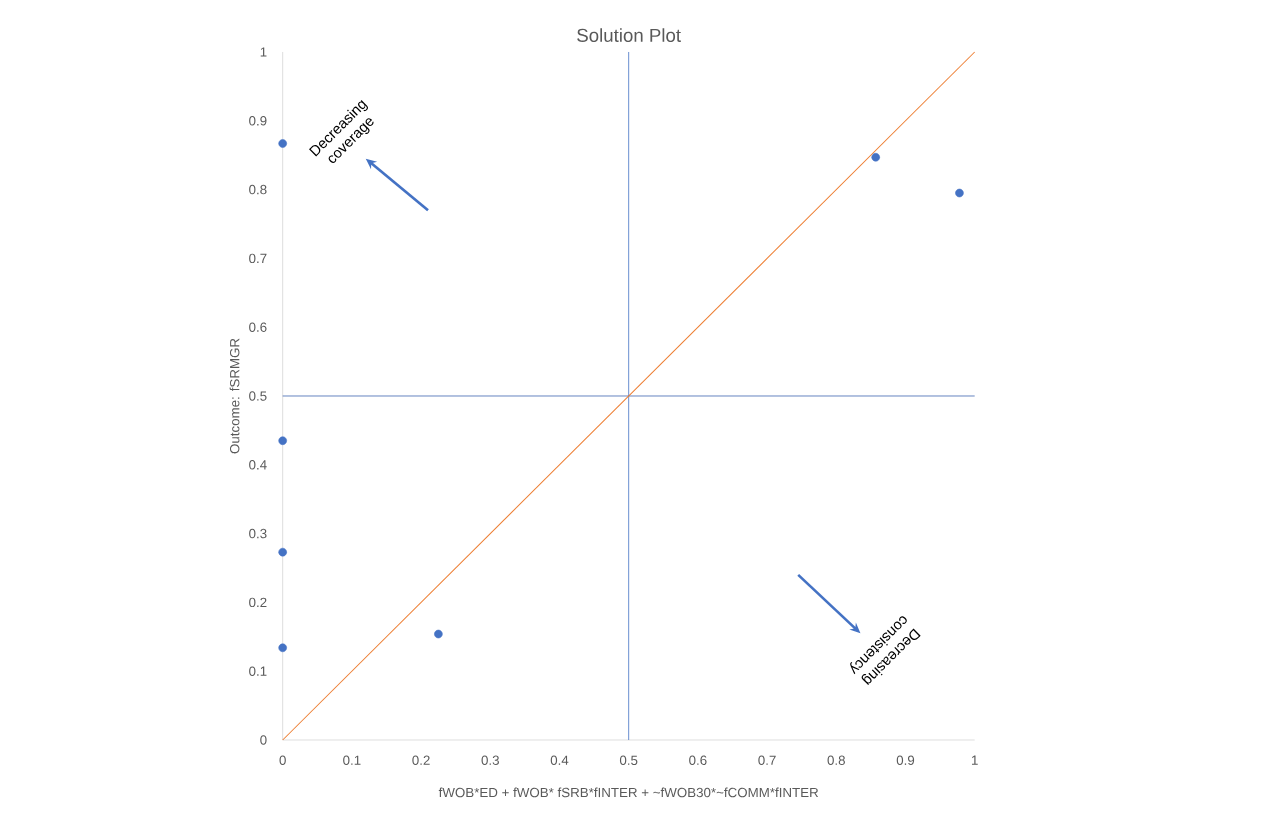 Image resolution: width=1270 pixels, height=820 pixels. What do you see at coordinates (258, 327) in the screenshot?
I see `y-tick-label: 0.6` at bounding box center [258, 327].